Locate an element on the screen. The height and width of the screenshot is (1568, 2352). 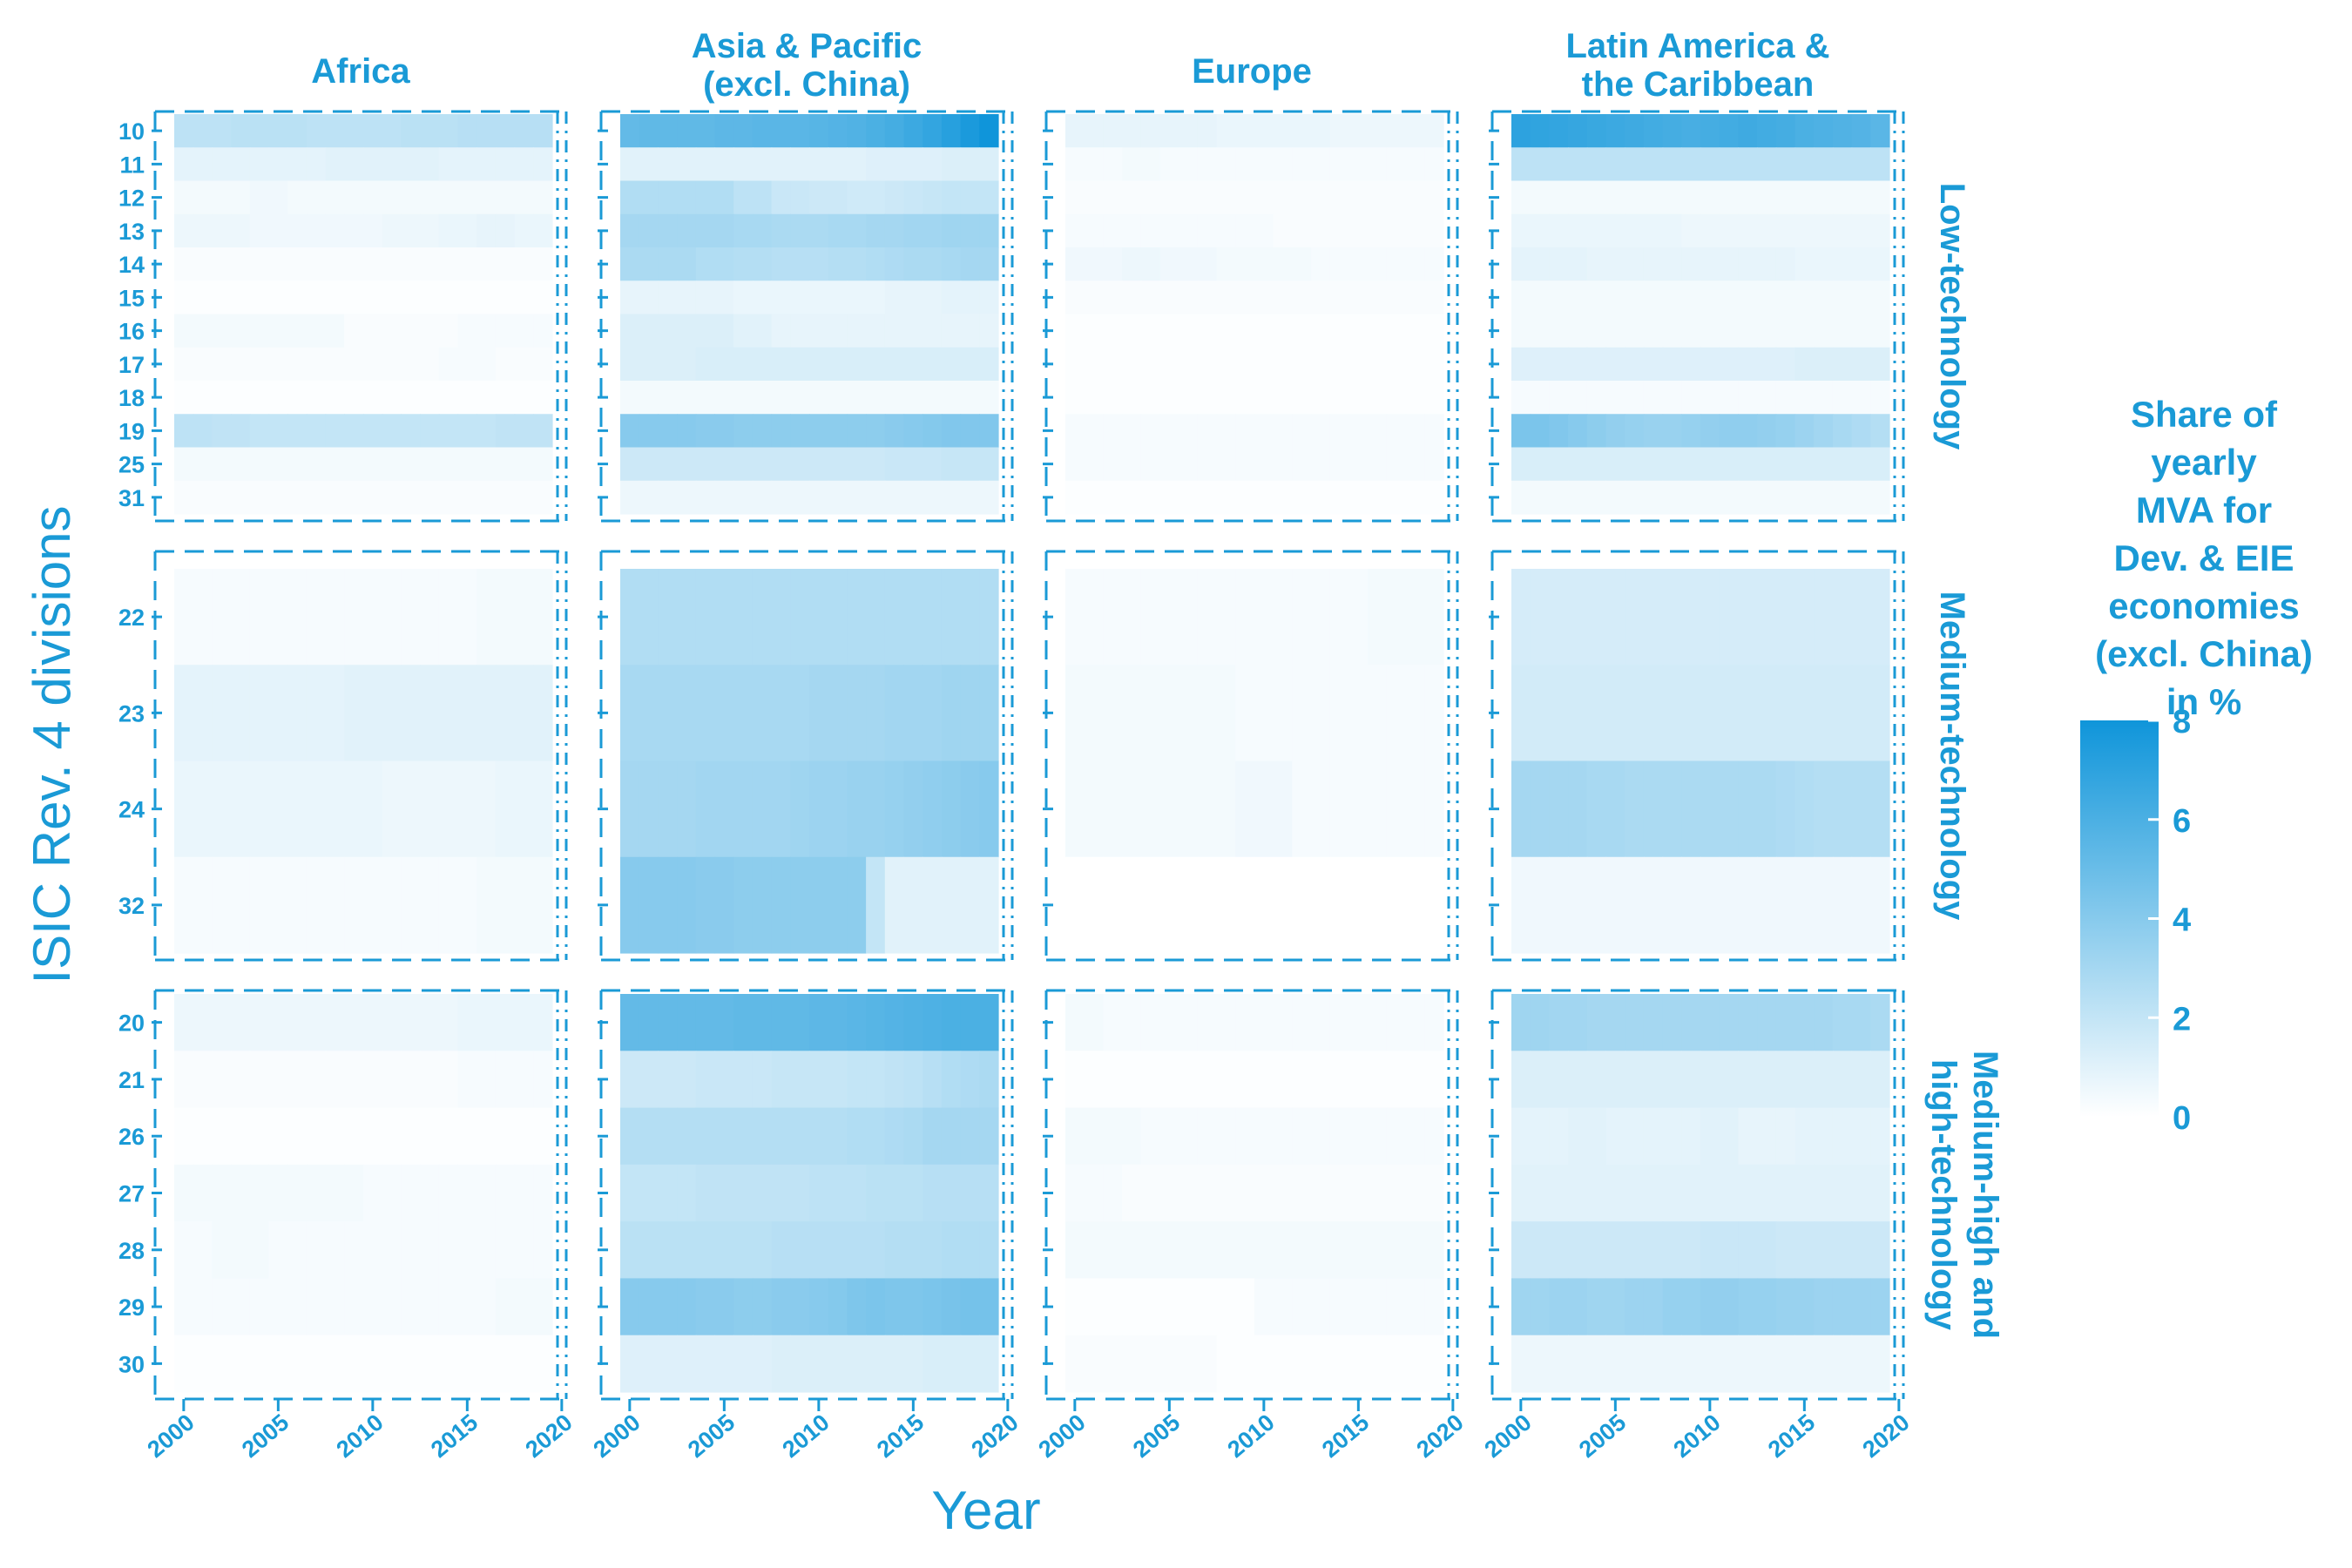
heatmap-cell-africa-30-2019 is located at coordinates (543, 1364).